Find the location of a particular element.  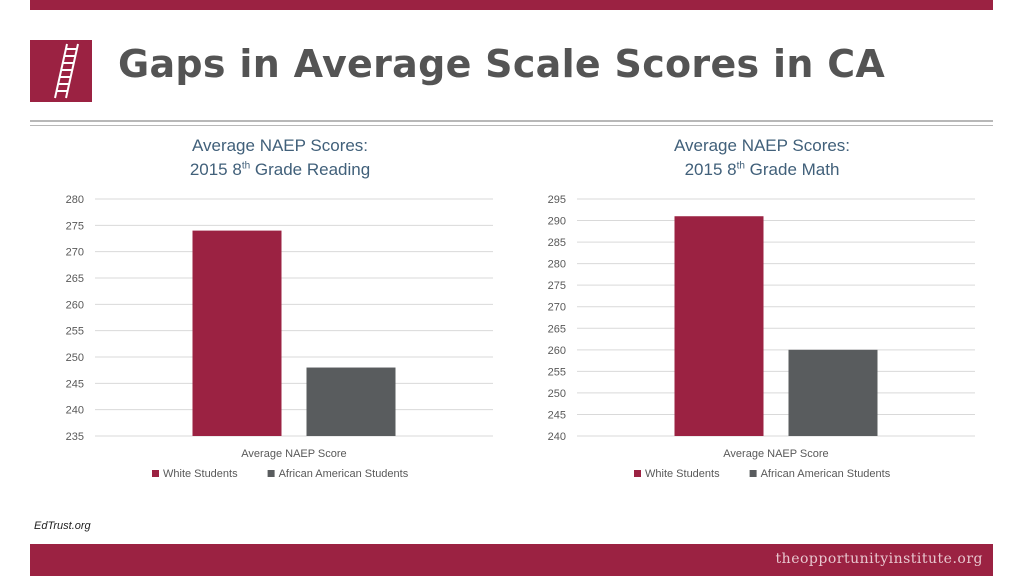

y-tick-label: 290 is located at coordinates (557, 222).